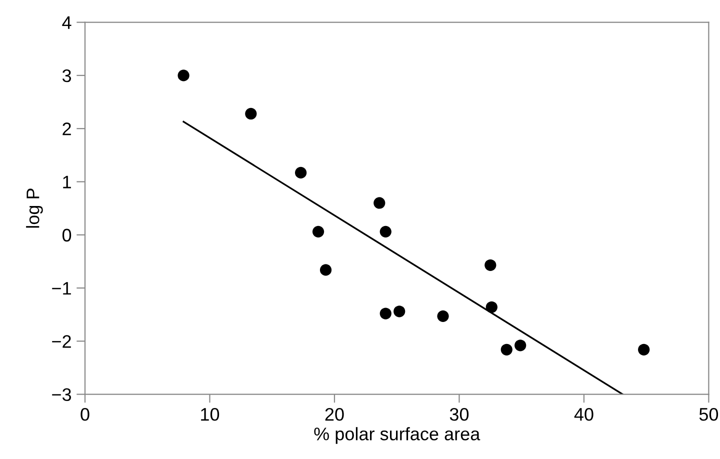 The height and width of the screenshot is (459, 720). What do you see at coordinates (66, 129) in the screenshot?
I see `y-tick-label: 2` at bounding box center [66, 129].